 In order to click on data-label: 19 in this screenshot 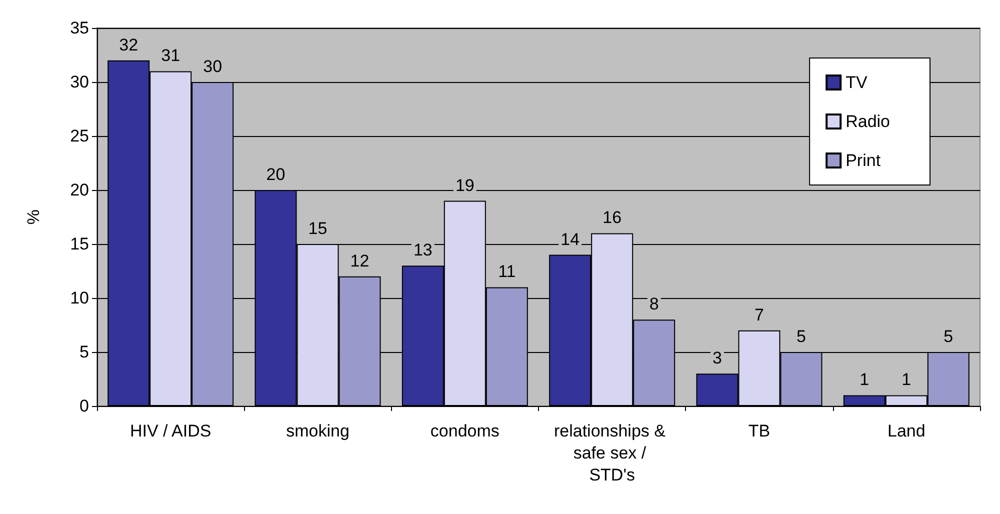, I will do `click(464, 185)`.